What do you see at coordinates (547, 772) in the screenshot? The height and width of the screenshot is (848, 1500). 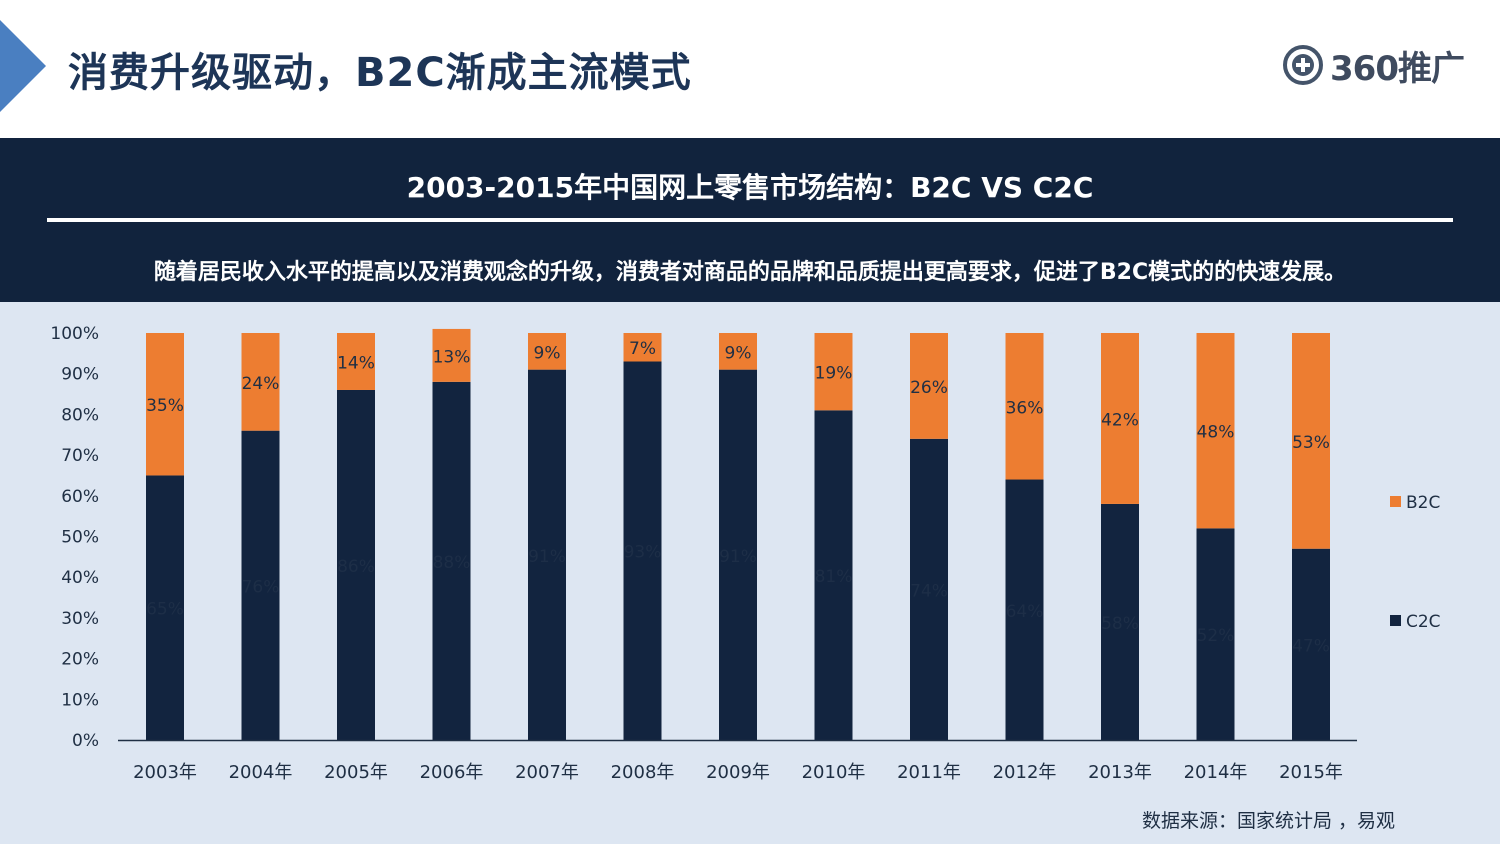 I see `x-tick-label: 2007年` at bounding box center [547, 772].